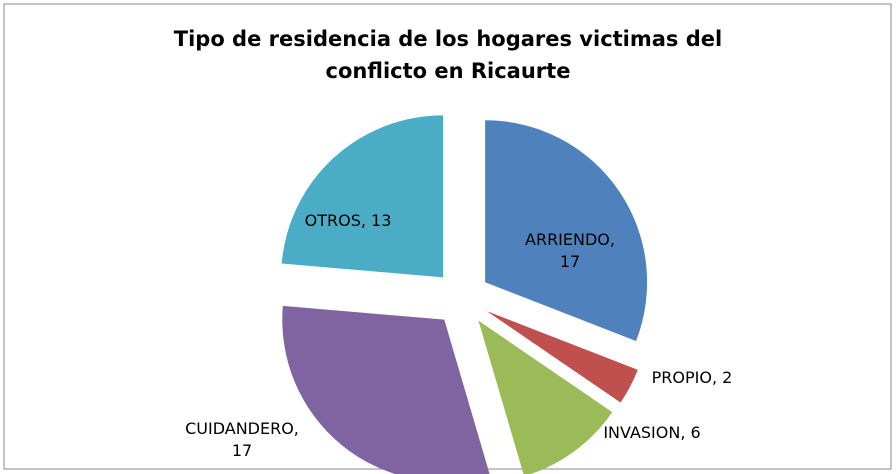  Describe the element at coordinates (570, 239) in the screenshot. I see `slice-label-line: ARRIENDO,` at that location.